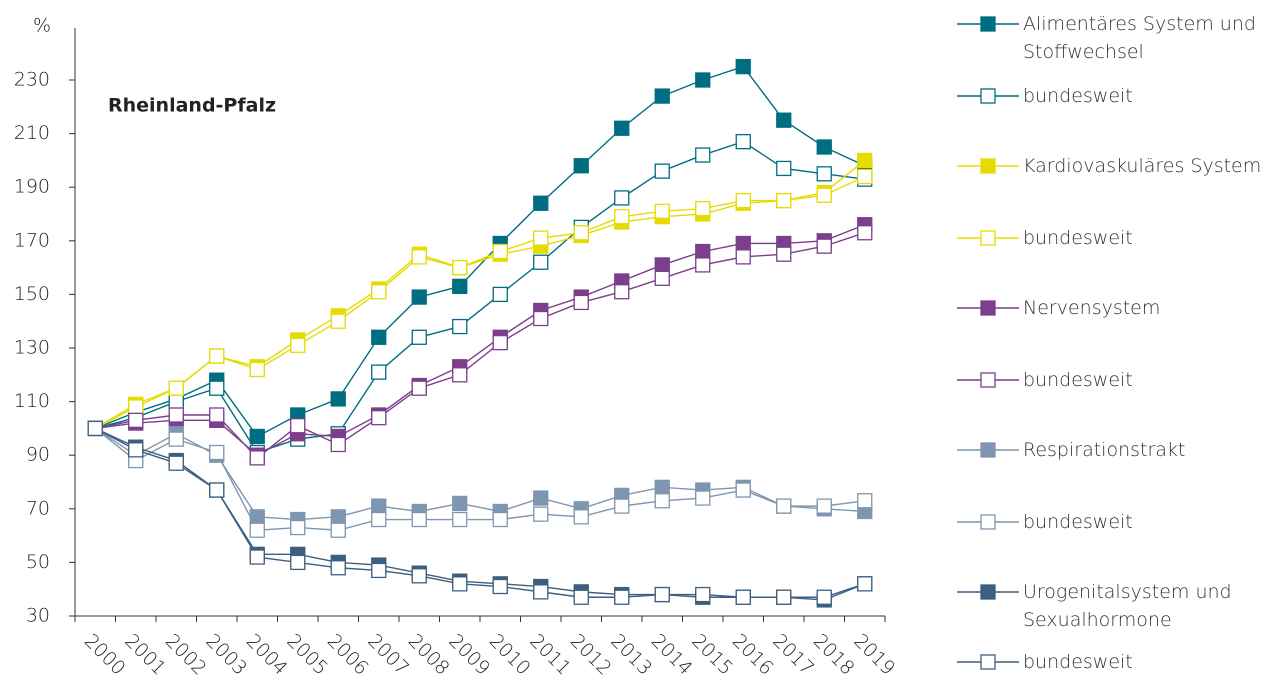 The width and height of the screenshot is (1264, 689). I want to click on legend-label: Respirationstrakt, so click(1104, 450).